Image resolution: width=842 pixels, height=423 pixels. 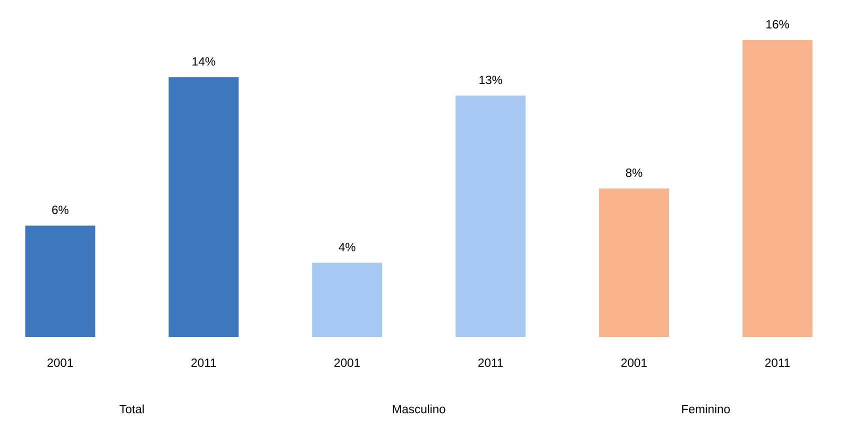 What do you see at coordinates (132, 409) in the screenshot?
I see `text: Total` at bounding box center [132, 409].